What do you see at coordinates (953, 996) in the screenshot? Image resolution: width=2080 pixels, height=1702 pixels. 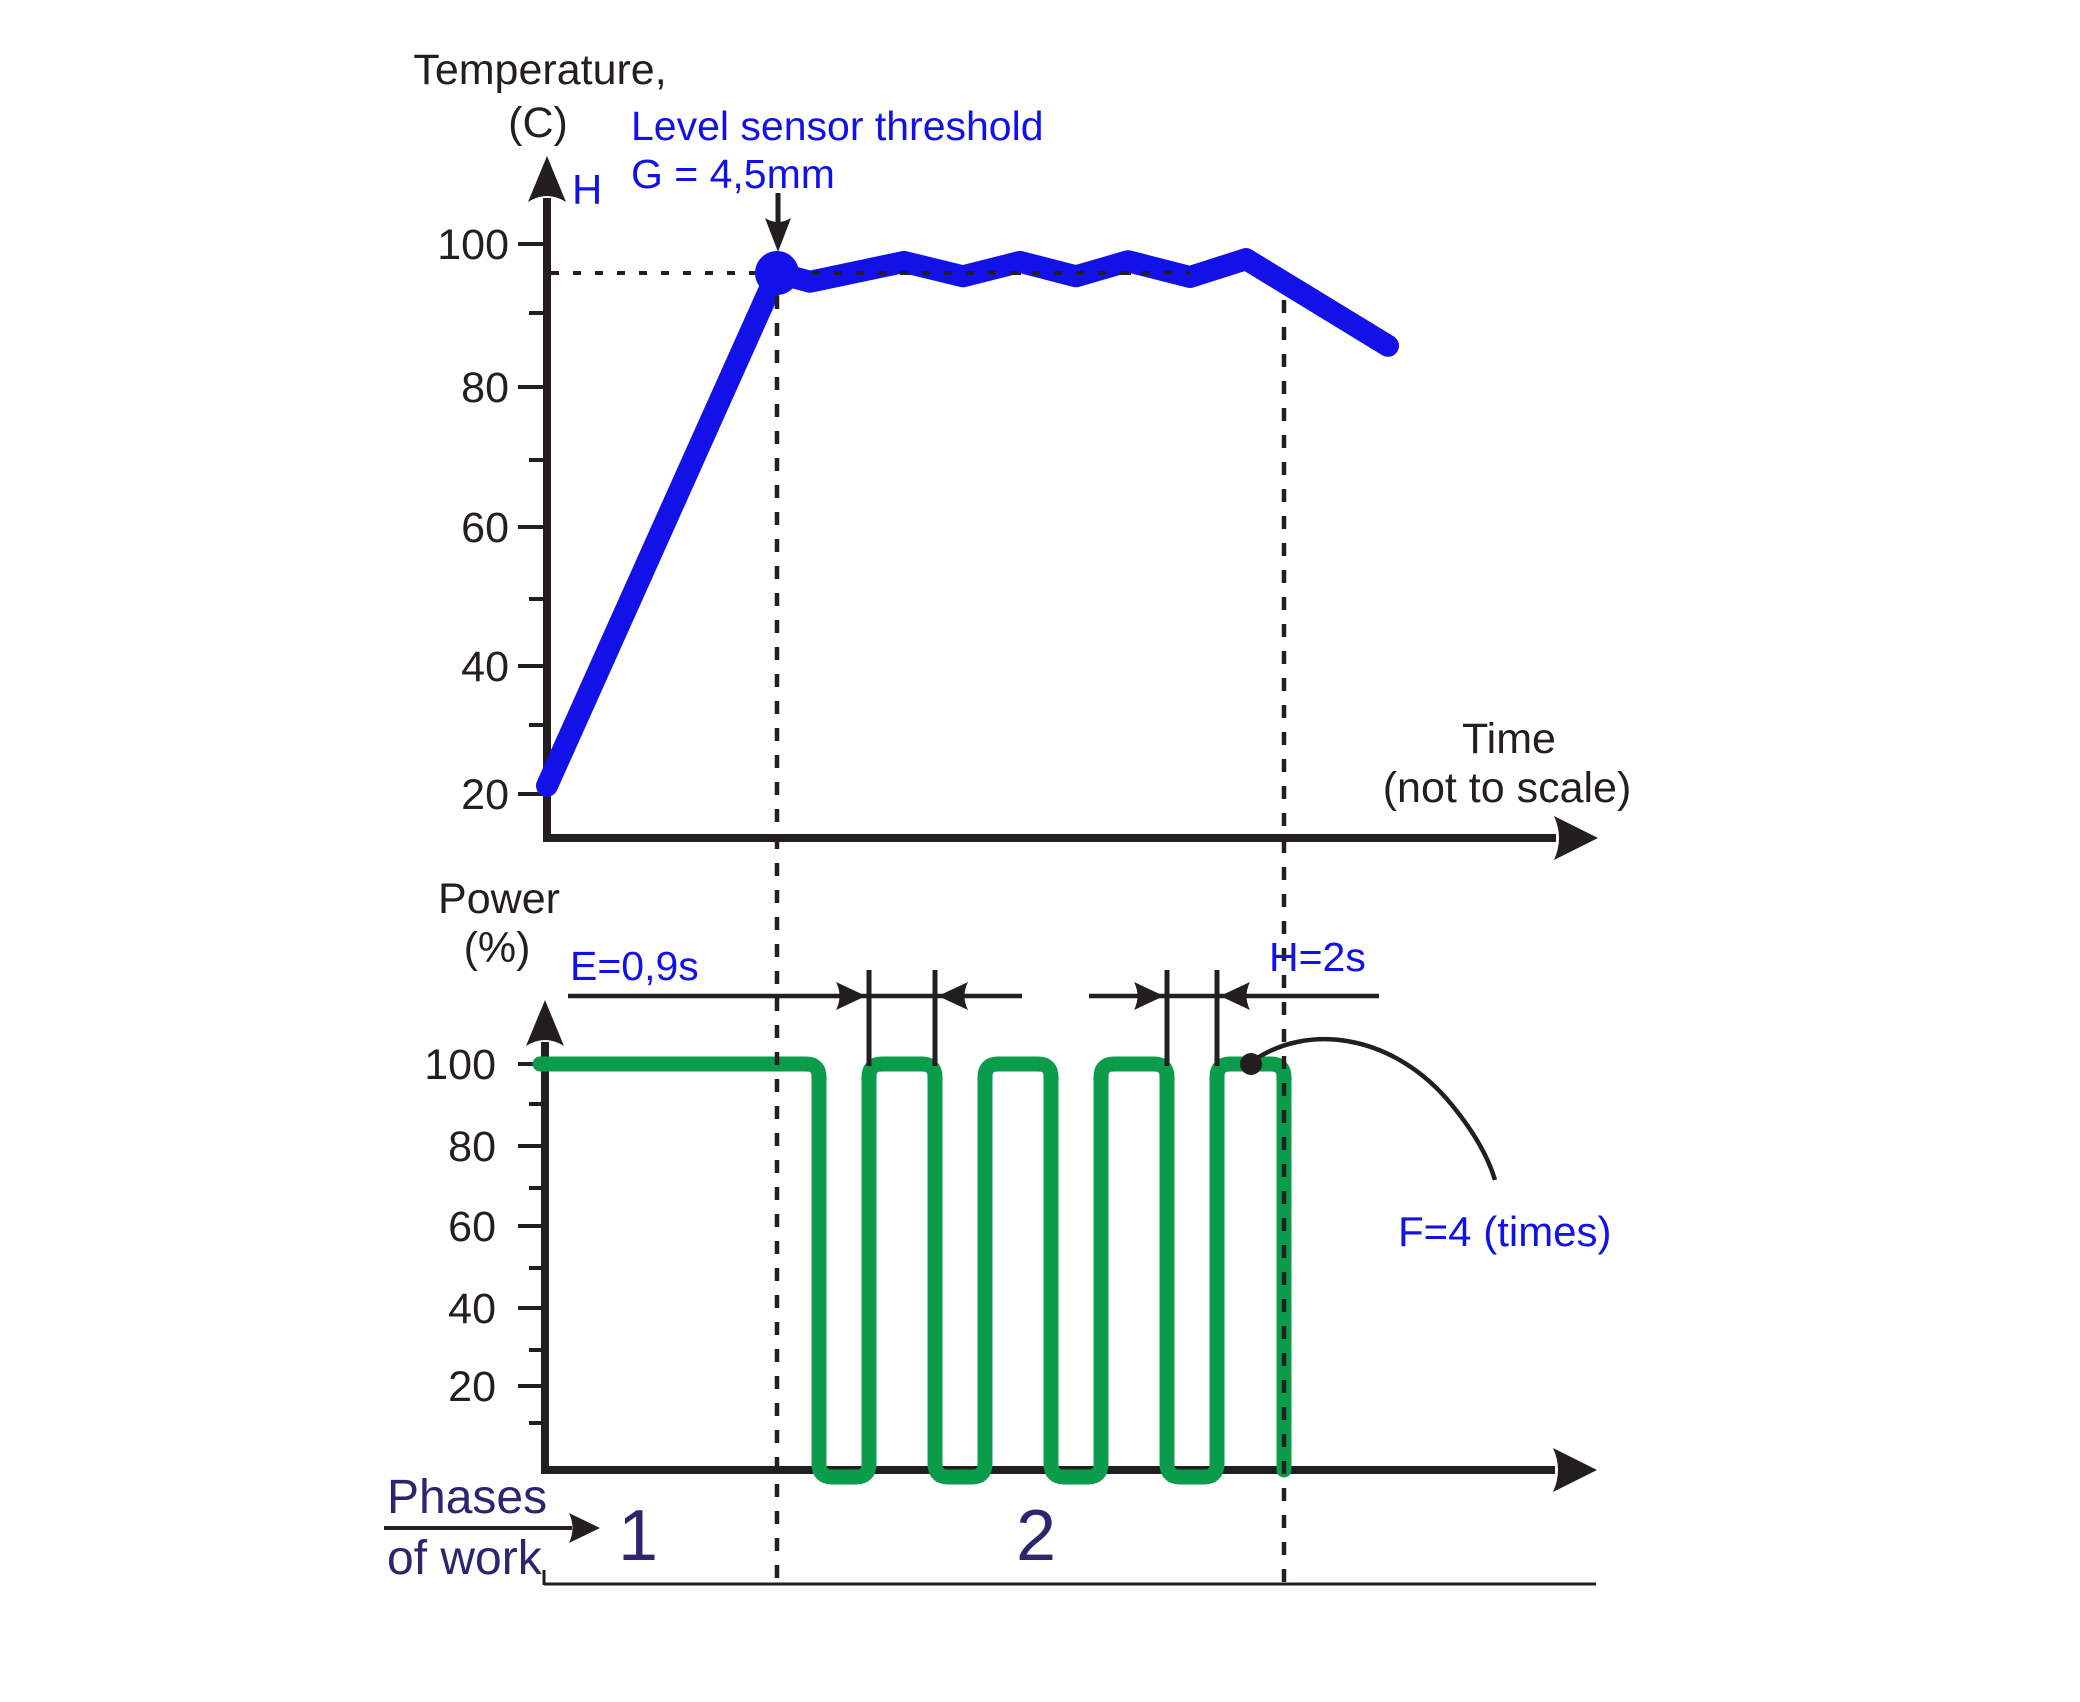 I see `pause-dimension-arrow-left-icon` at bounding box center [953, 996].